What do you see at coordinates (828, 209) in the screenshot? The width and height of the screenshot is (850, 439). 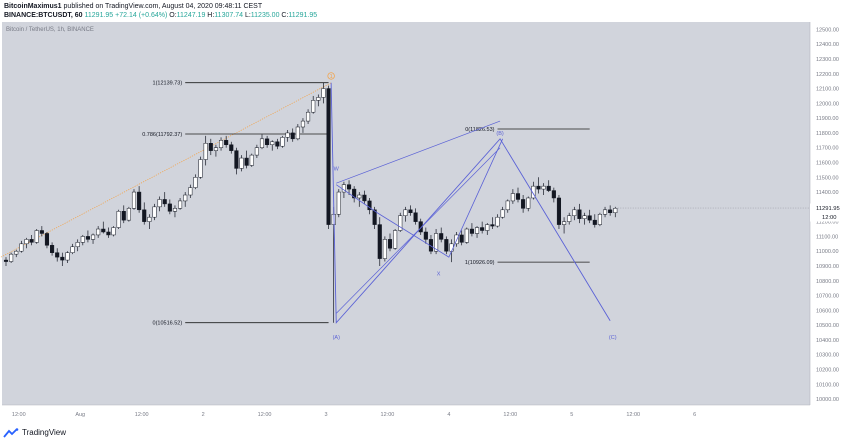 I see `last-price-label: 11291.95` at bounding box center [828, 209].